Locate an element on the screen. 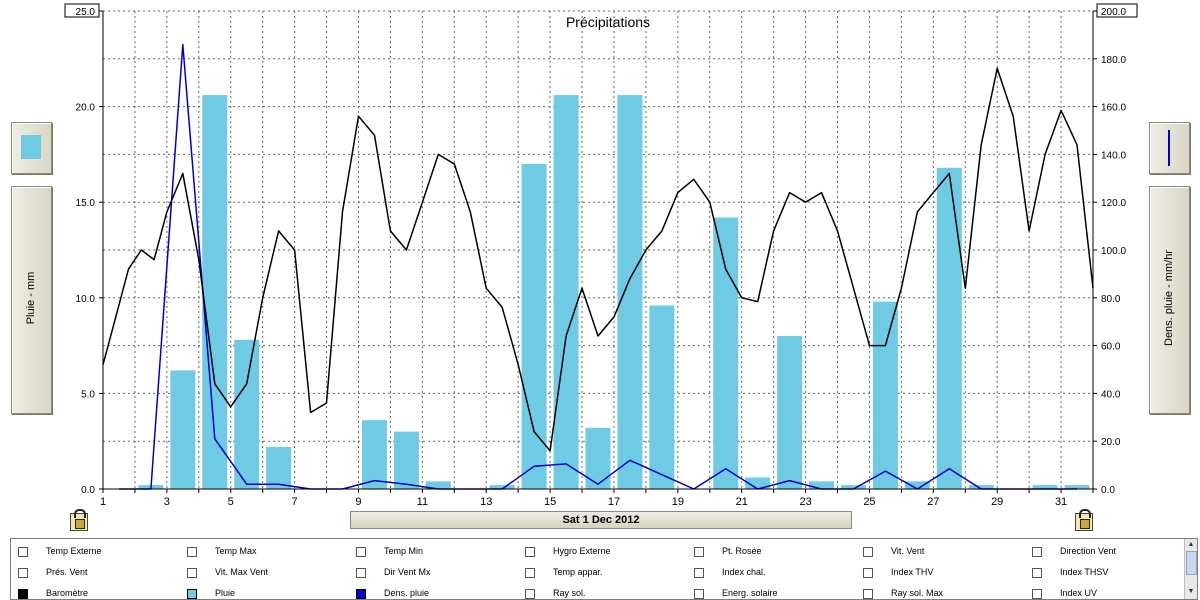 The width and height of the screenshot is (1200, 600). y2-tick-label: 60.0 is located at coordinates (1111, 347).